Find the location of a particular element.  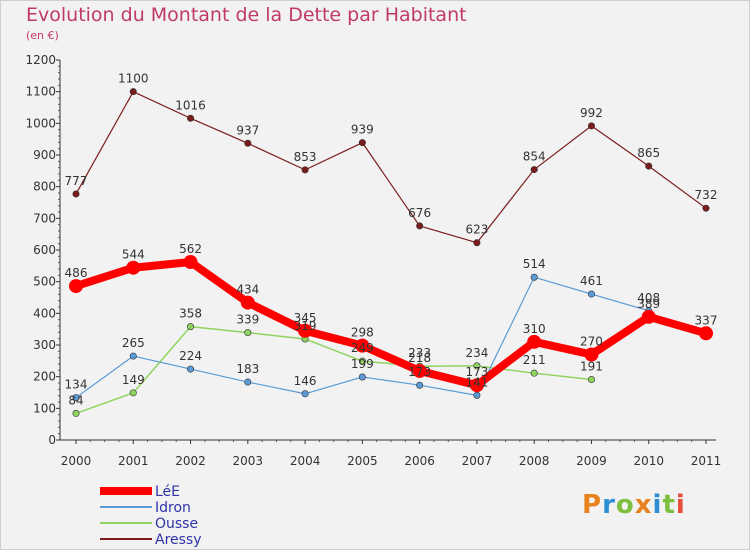

data-label: 146 is located at coordinates (305, 381).